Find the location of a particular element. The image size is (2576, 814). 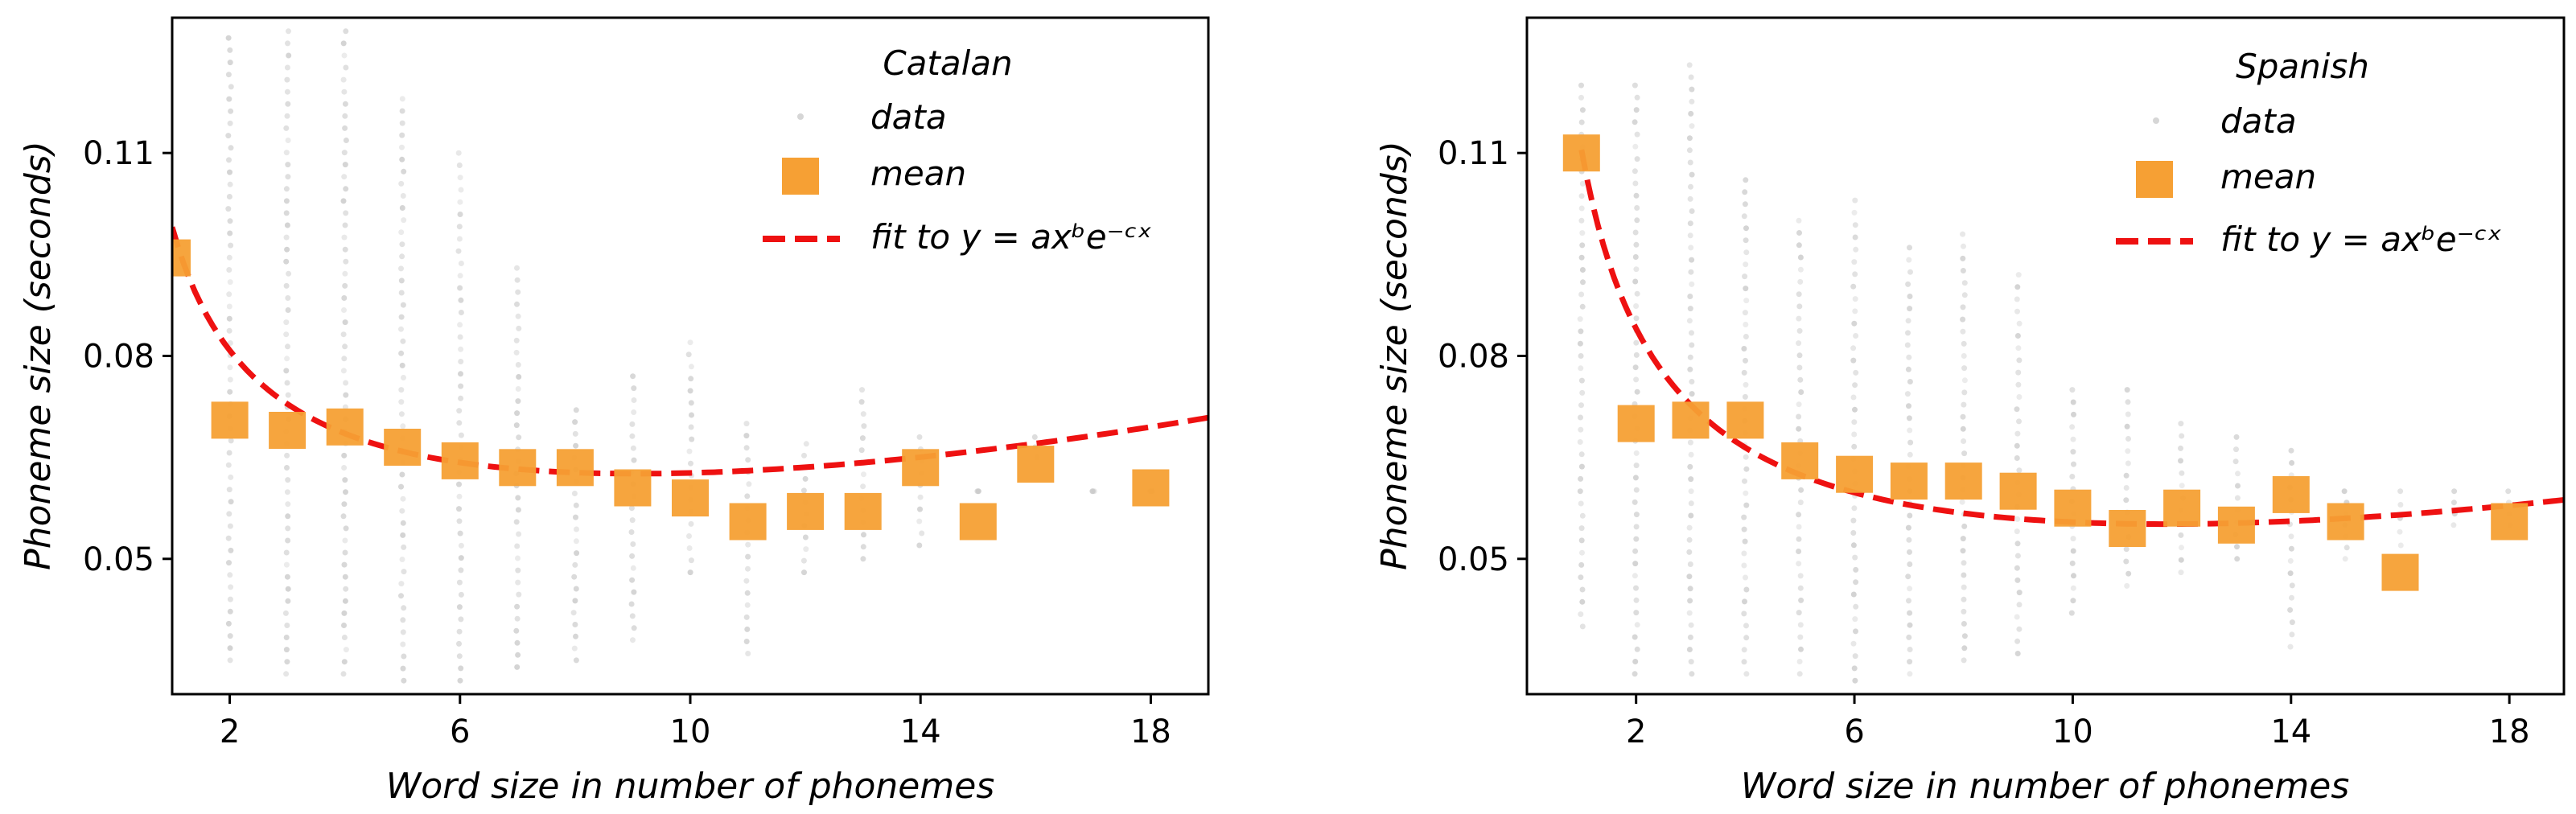

mean-markers-catalan is located at coordinates (671, 390).